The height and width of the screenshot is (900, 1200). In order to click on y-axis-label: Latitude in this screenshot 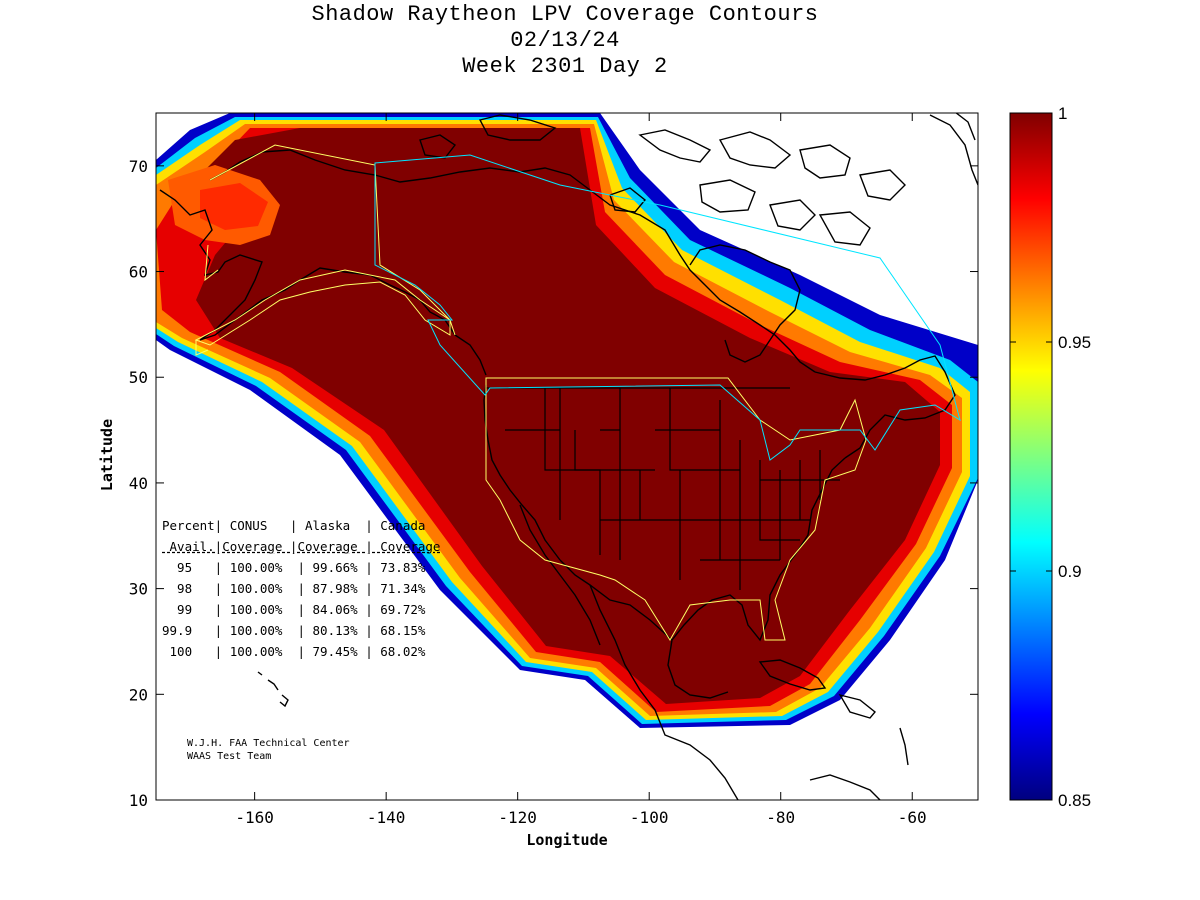, I will do `click(107, 455)`.